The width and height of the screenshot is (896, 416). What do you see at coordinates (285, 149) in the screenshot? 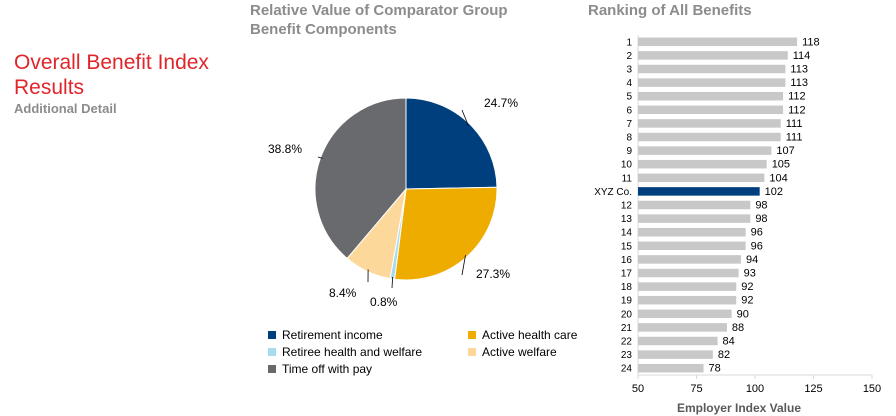
I see `pie-data-label: 38.8%` at bounding box center [285, 149].